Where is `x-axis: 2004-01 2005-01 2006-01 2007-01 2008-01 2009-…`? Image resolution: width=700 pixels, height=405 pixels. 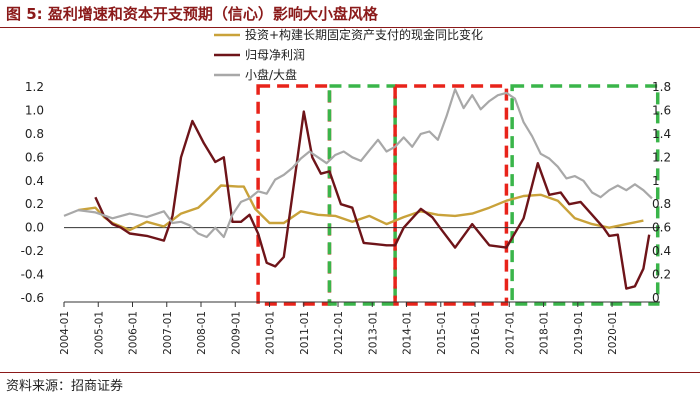
x-axis: 2004-01 2005-01 2006-01 2007-01 2008-01 2009-… is located at coordinates (359, 328).